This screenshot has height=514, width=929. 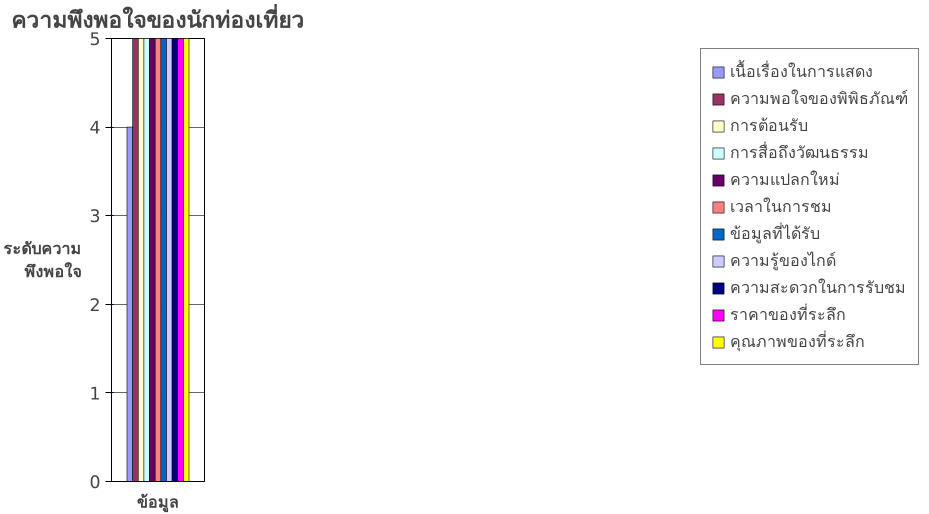 What do you see at coordinates (769, 126) in the screenshot?
I see `legend-label: การต้อนรับ` at bounding box center [769, 126].